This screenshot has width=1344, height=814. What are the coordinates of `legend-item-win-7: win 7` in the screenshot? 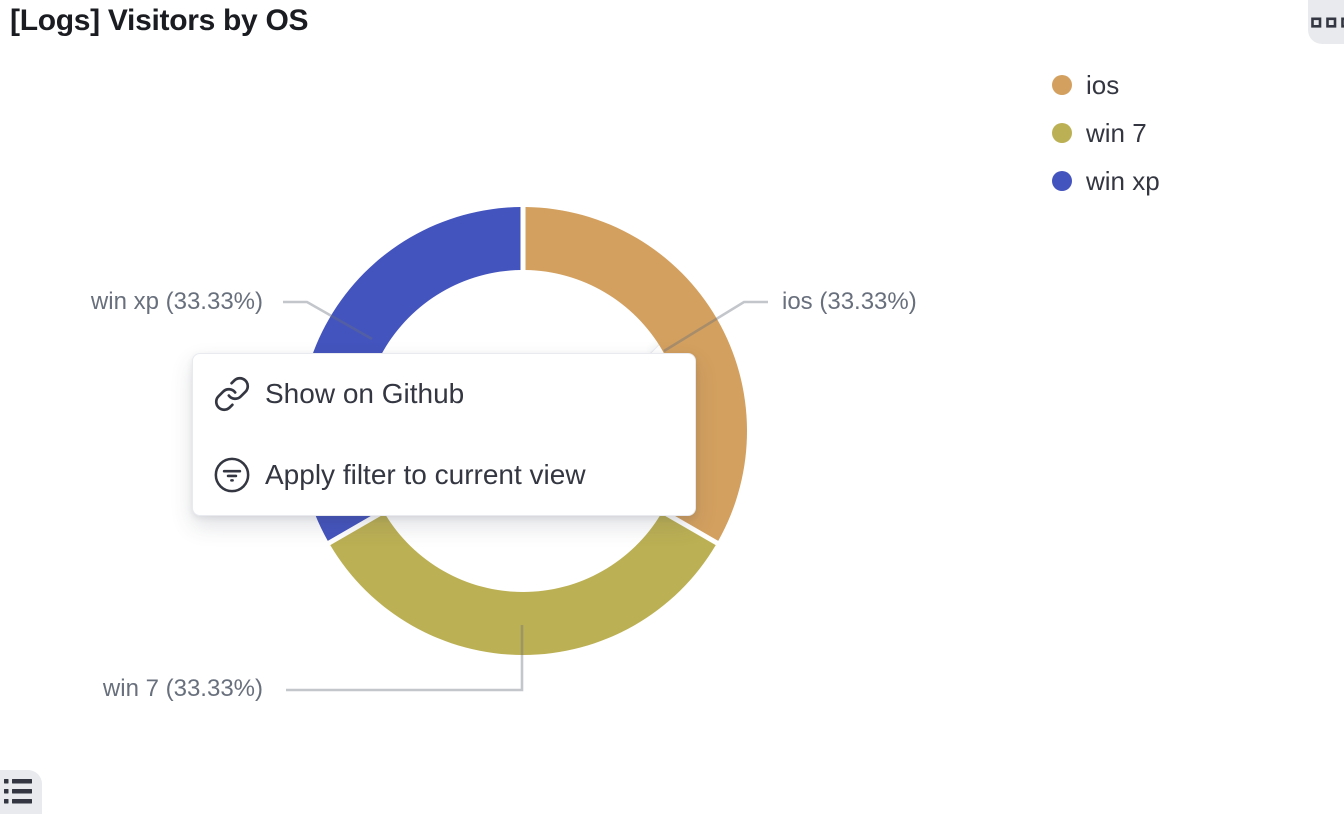 It's located at (1106, 133).